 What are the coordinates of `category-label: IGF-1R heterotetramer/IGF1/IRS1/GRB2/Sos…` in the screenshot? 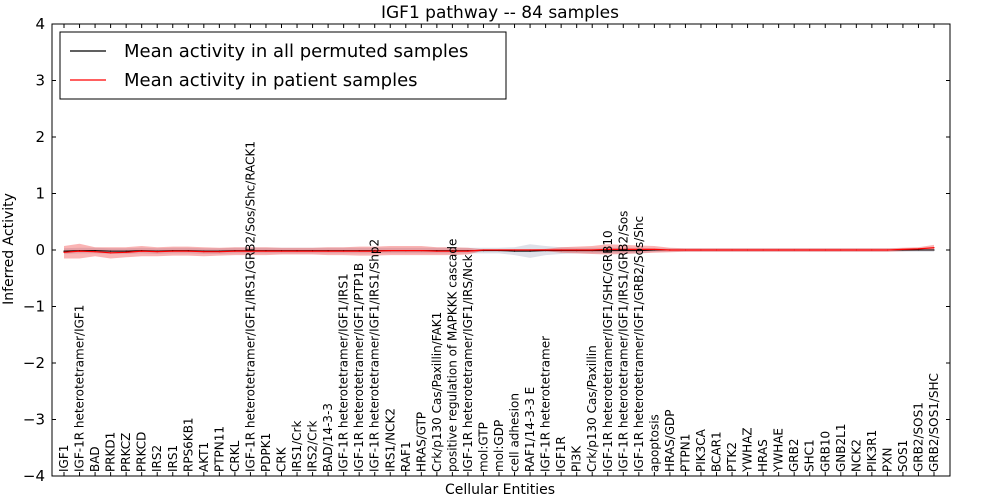 It's located at (250, 306).